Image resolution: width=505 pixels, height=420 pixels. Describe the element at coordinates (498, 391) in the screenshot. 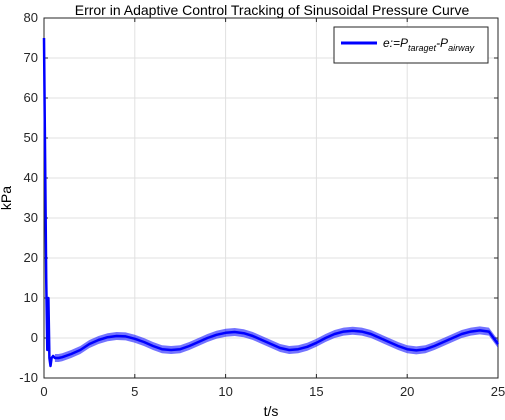

I see `x-tick-label: 25` at that location.